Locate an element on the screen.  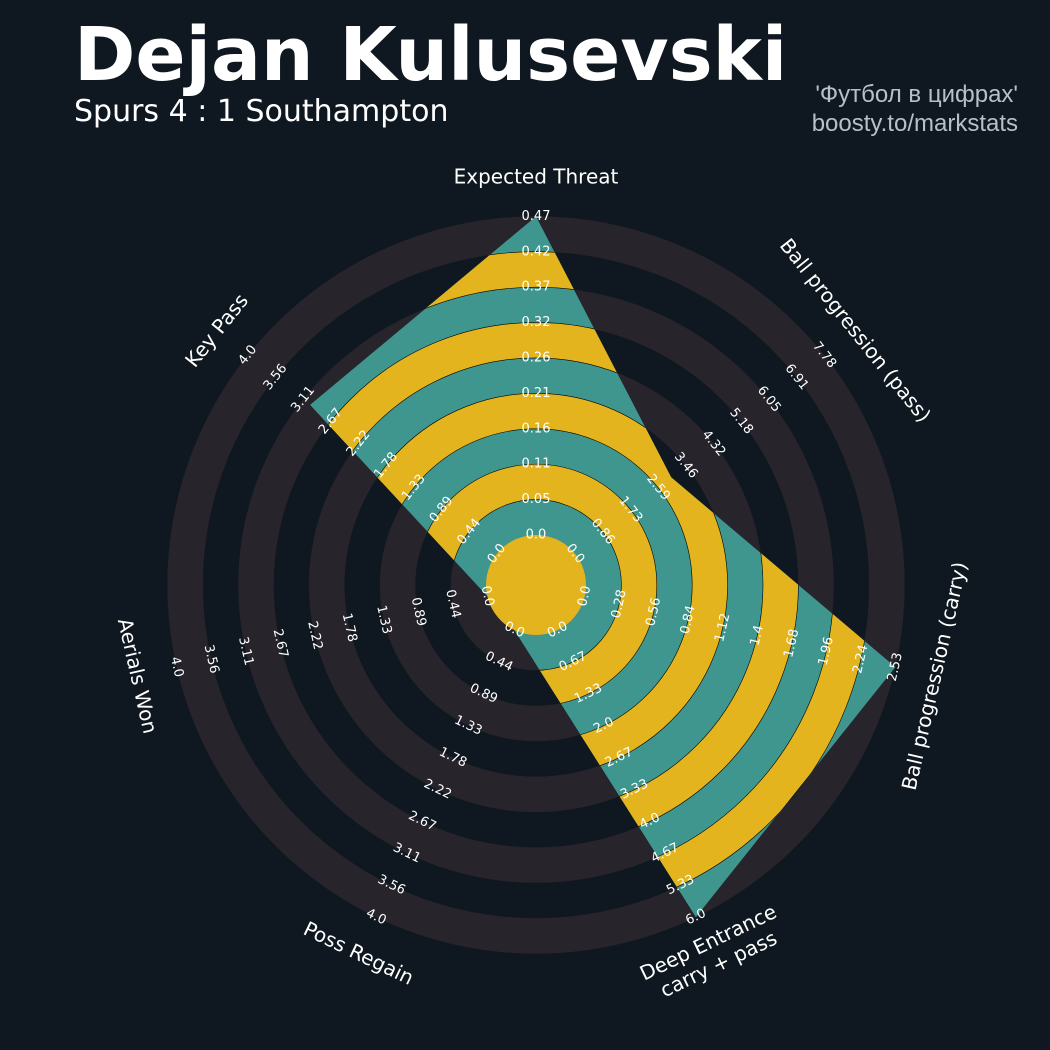
radar-tick-label: 2.53 is located at coordinates (895, 667).